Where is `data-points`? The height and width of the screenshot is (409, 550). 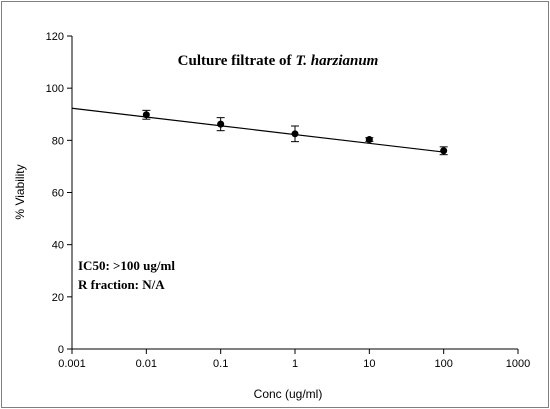
data-points is located at coordinates (295, 132).